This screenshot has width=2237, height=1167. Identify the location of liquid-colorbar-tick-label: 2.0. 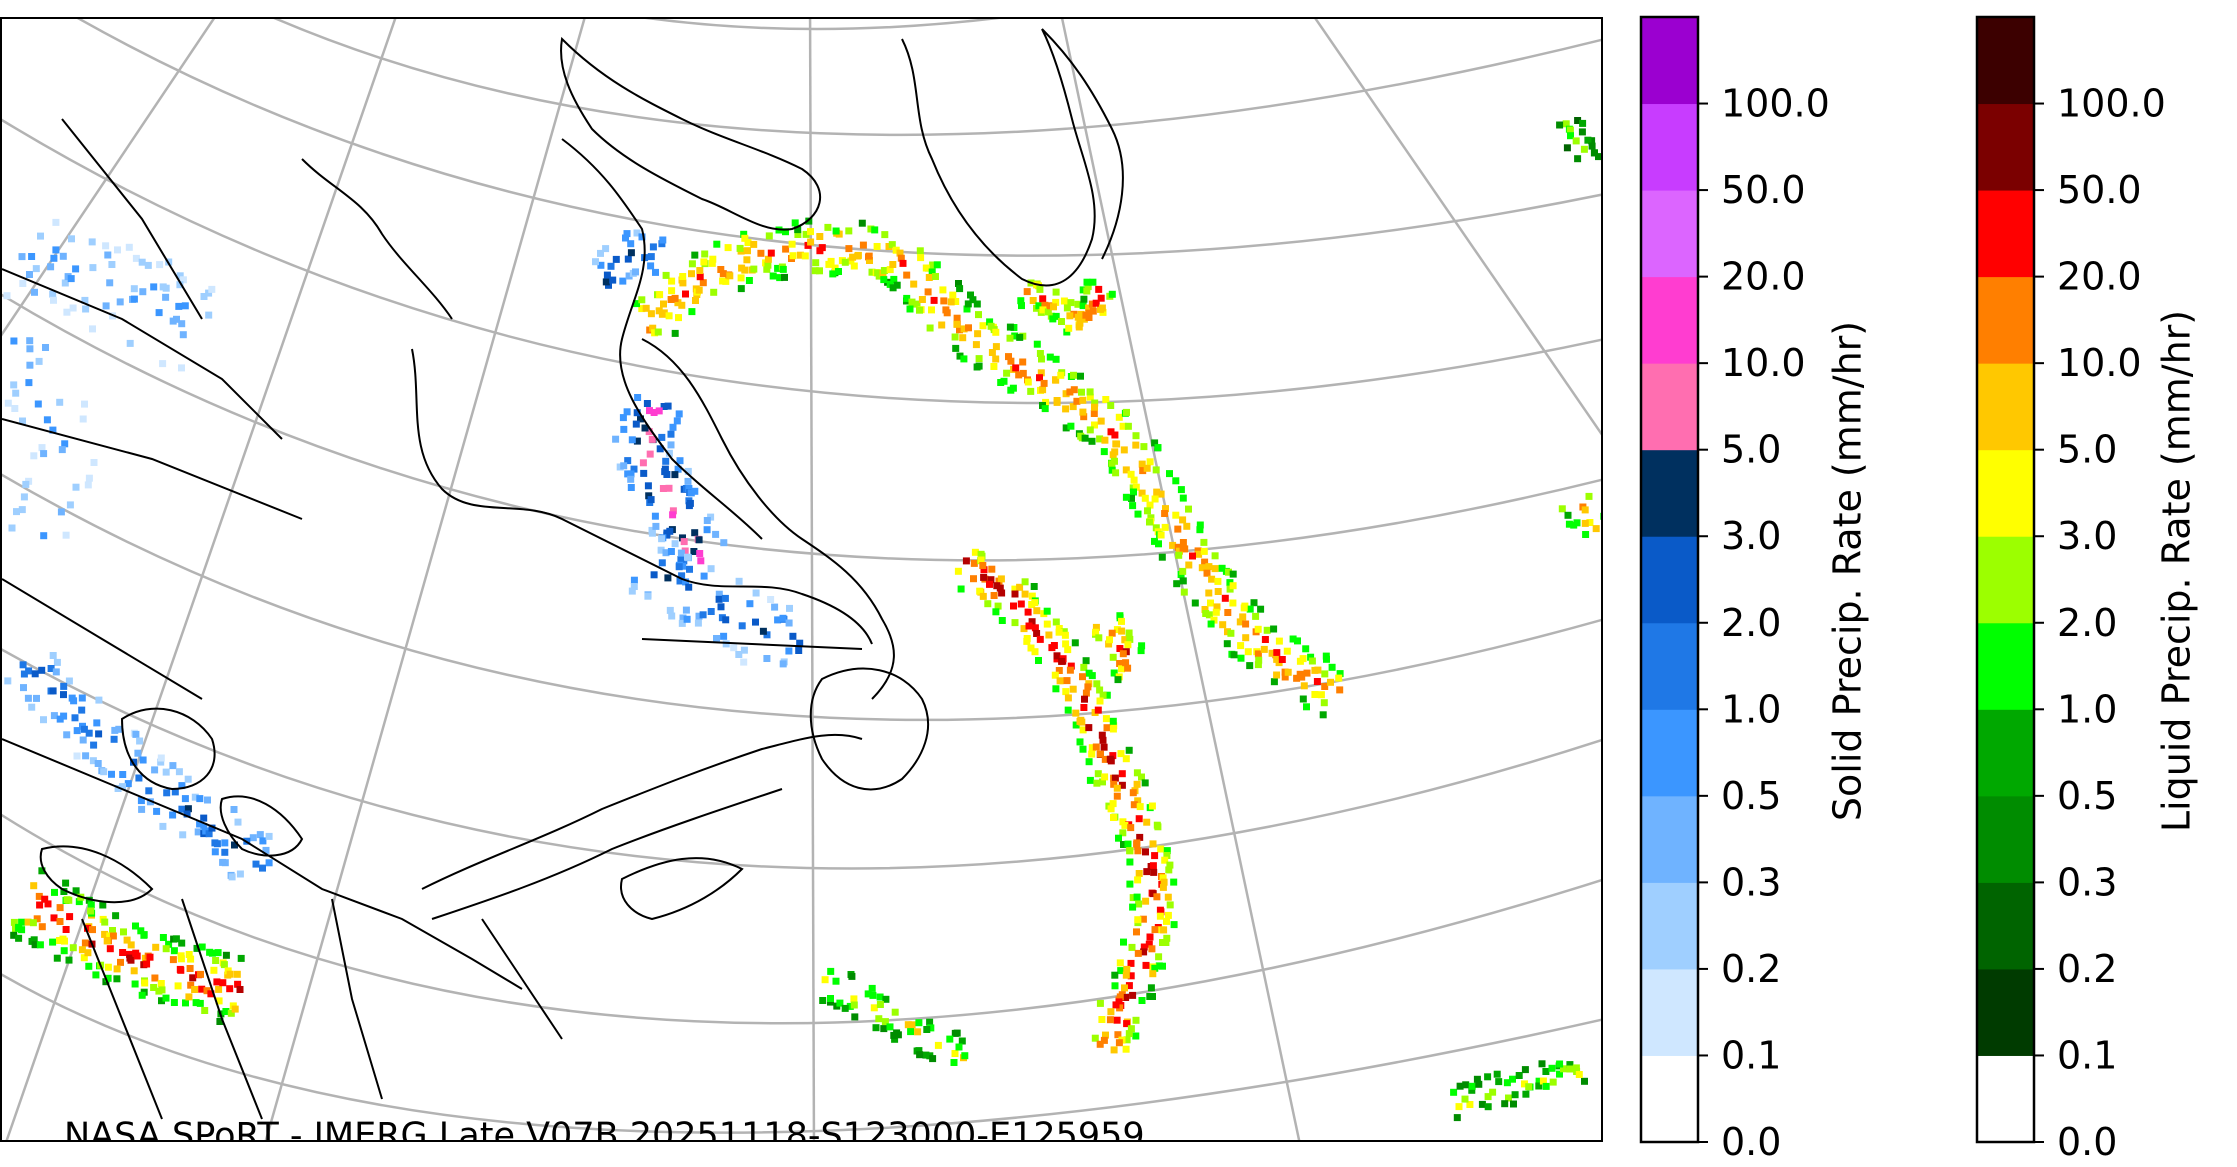
(2087, 623).